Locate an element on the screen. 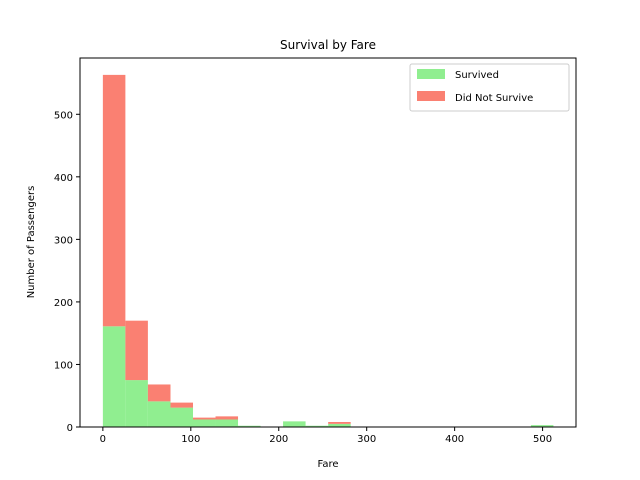 This screenshot has height=480, width=640. y-tick-label: 400 is located at coordinates (63, 178).